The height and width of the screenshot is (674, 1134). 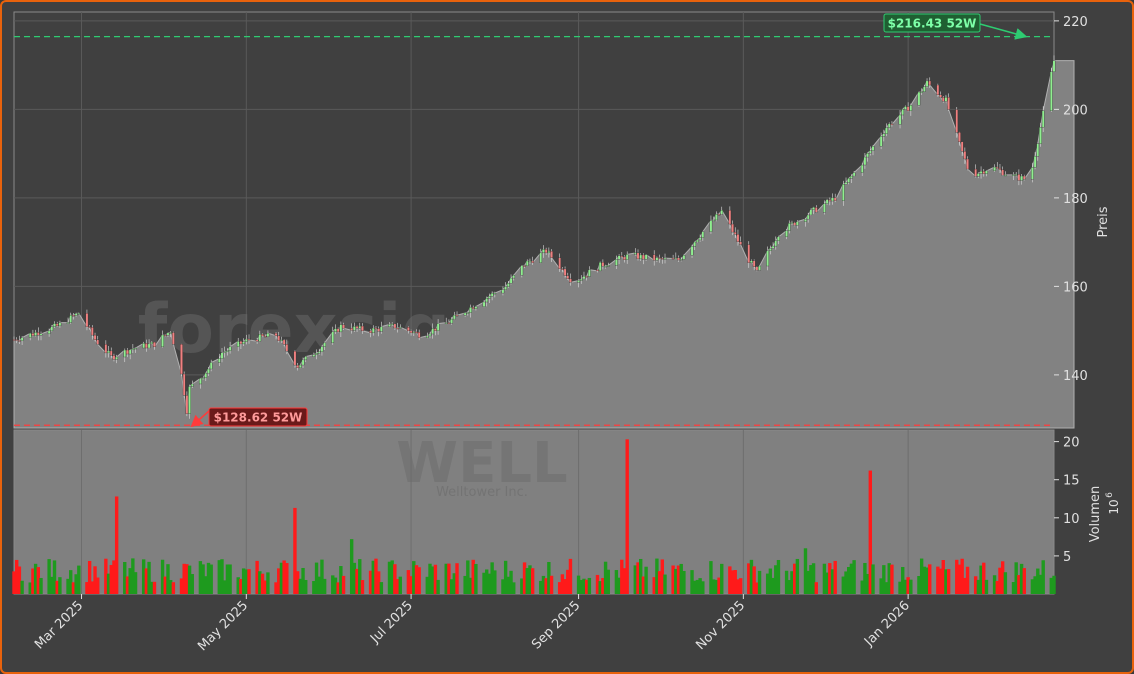 What do you see at coordinates (223, 626) in the screenshot?
I see `x-tick-label: May 2025` at bounding box center [223, 626].